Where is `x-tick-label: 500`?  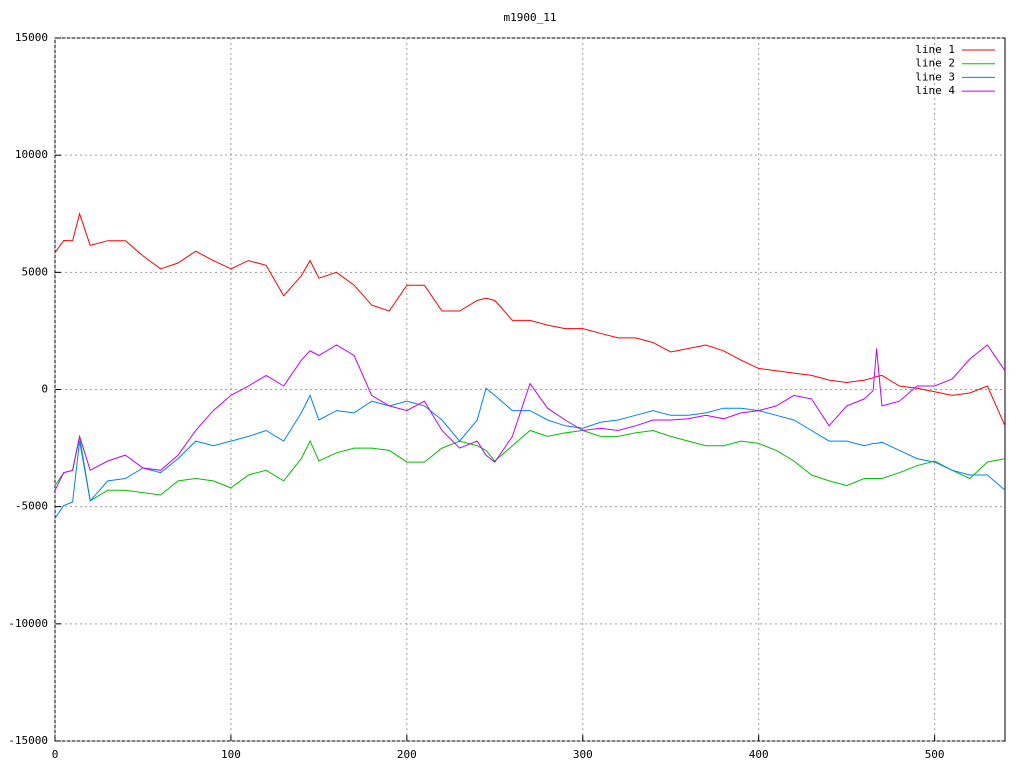
x-tick-label: 500 is located at coordinates (935, 754).